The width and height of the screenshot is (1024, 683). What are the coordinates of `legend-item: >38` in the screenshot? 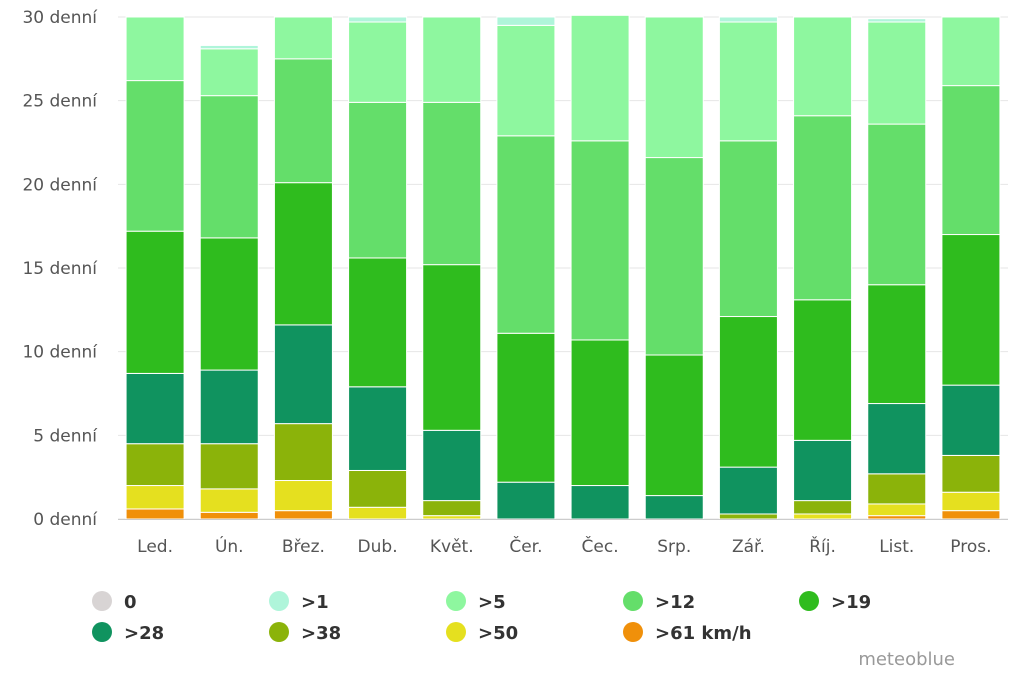 It's located at (305, 633).